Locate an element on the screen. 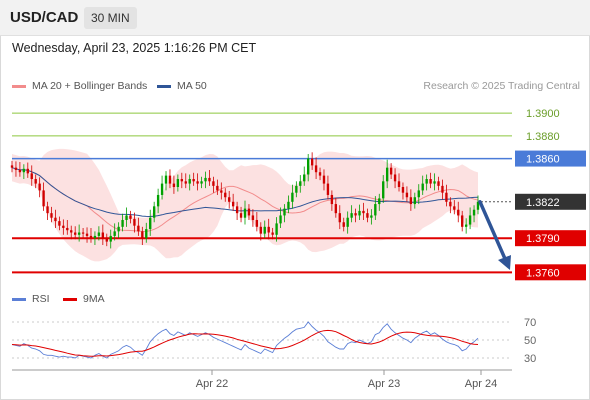 The width and height of the screenshot is (590, 400). chart-header: USD/CAD 30 MIN is located at coordinates (295, 18).